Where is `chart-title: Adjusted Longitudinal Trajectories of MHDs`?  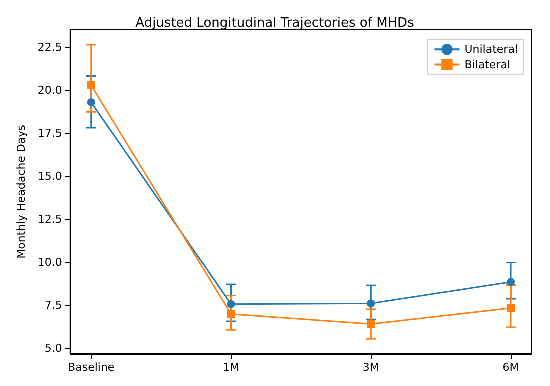 chart-title: Adjusted Longitudinal Trajectories of MHDs is located at coordinates (275, 23).